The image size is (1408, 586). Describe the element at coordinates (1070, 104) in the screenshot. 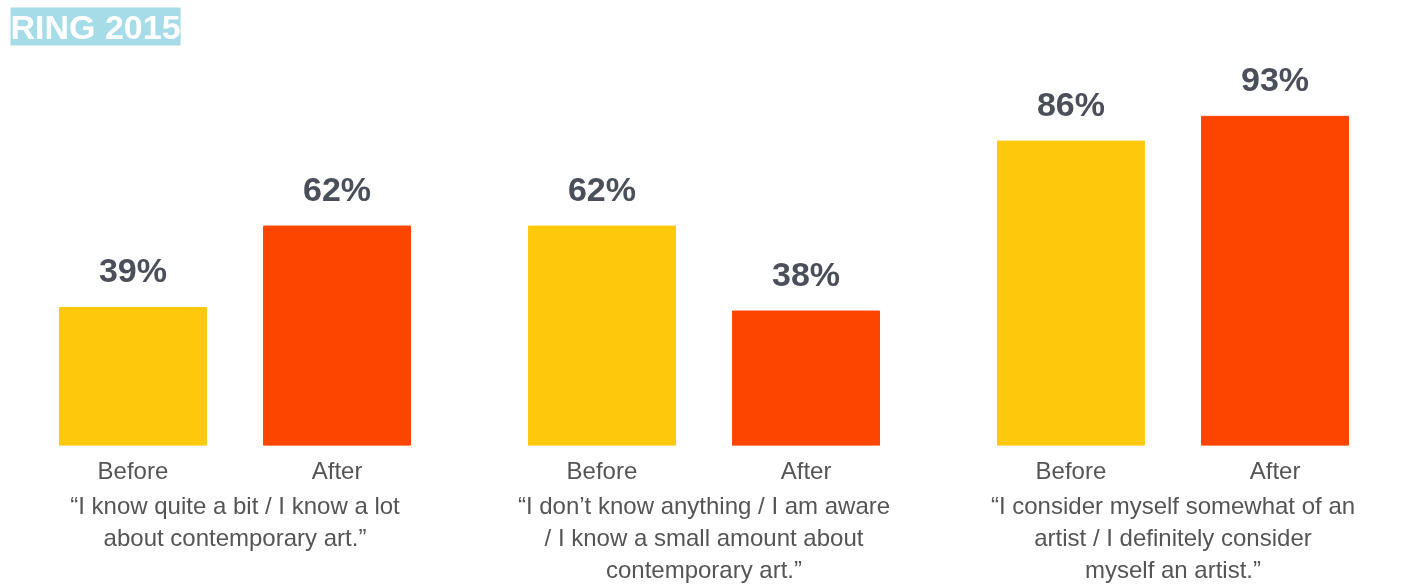

I see `data-label: 86%` at that location.